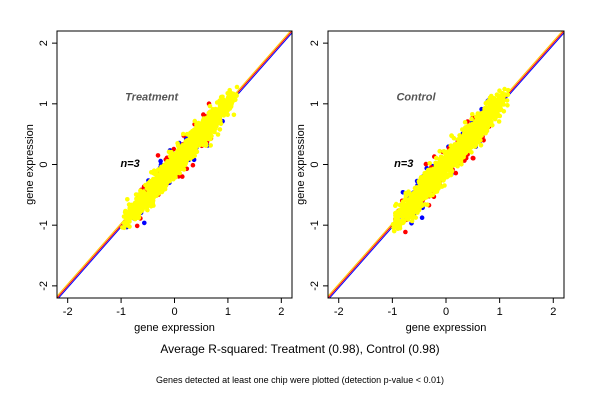 This screenshot has height=400, width=600. Describe the element at coordinates (174, 328) in the screenshot. I see `x-axis-title: gene expression` at that location.